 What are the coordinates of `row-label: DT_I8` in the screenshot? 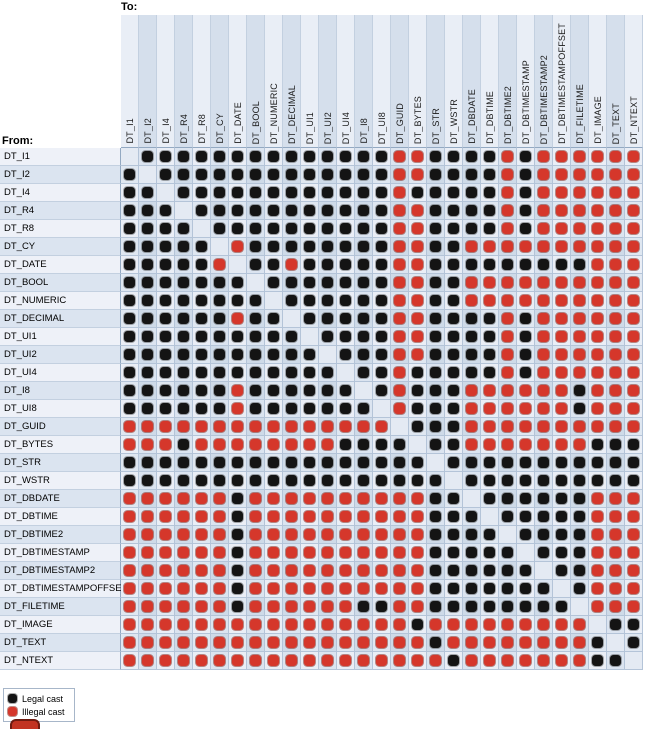 It's located at (60, 391).